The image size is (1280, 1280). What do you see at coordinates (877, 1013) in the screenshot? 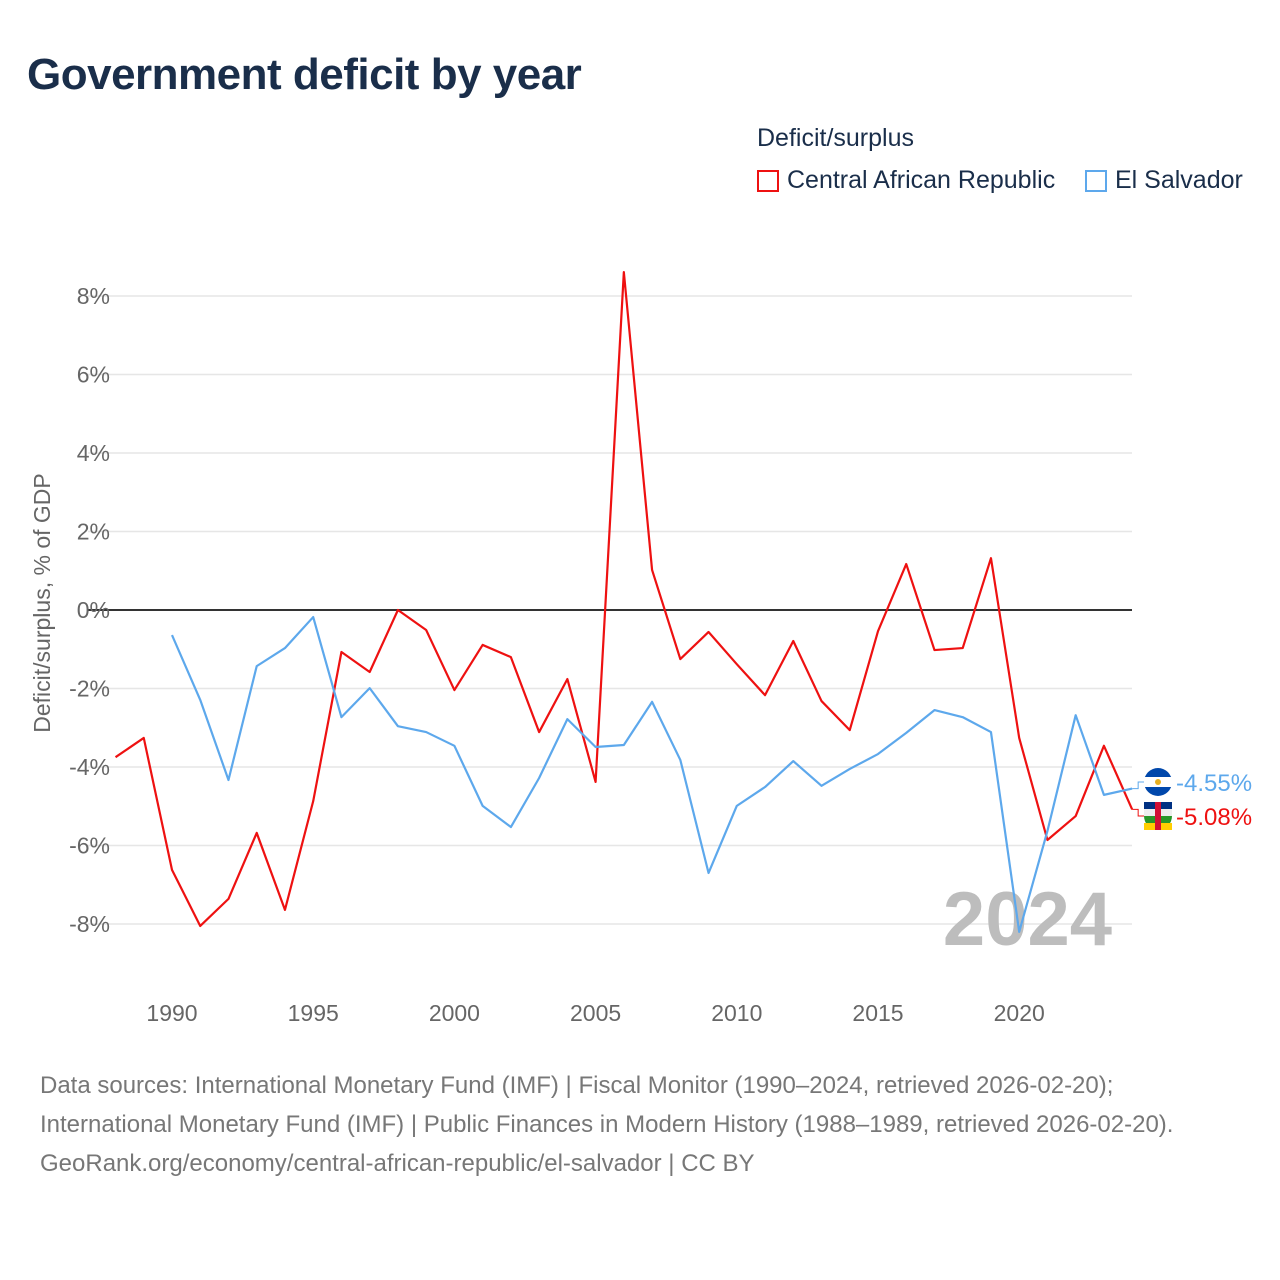
I see `x-tick-label: 2015` at bounding box center [877, 1013].